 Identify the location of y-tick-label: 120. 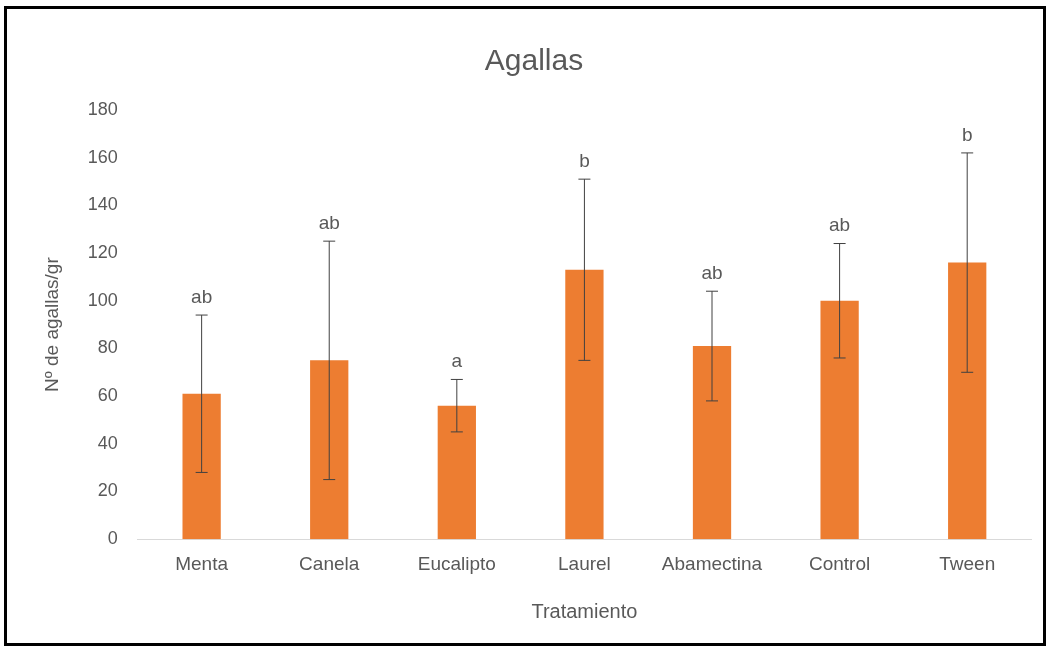
(102, 252).